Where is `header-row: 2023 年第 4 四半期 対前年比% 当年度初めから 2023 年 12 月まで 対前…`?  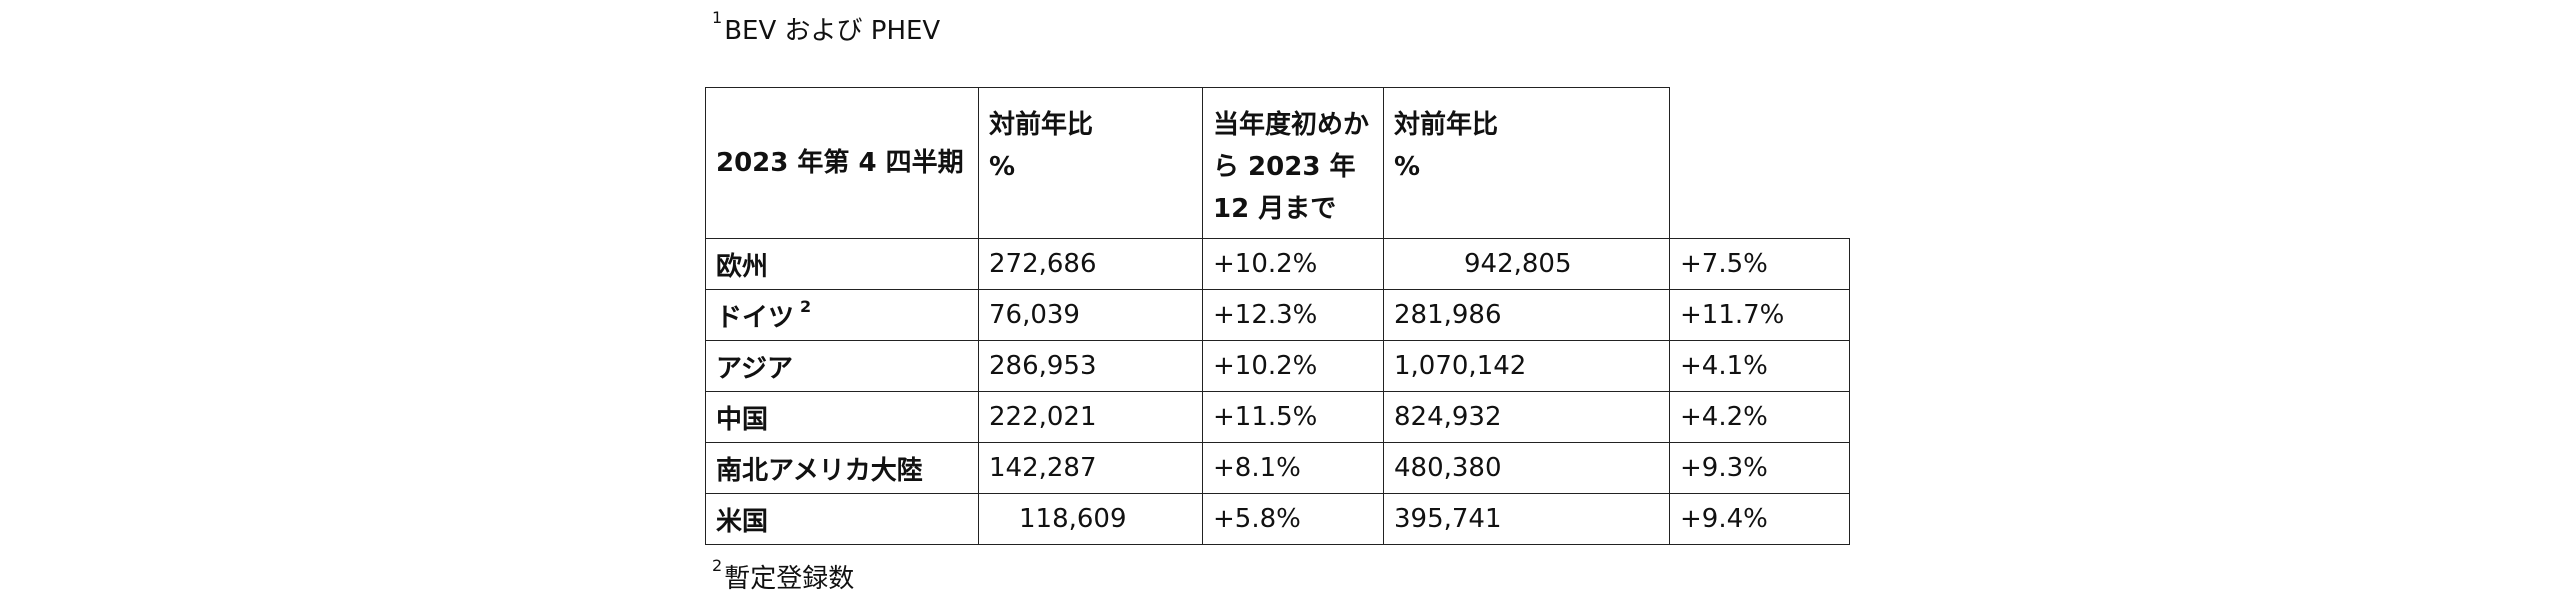
header-row: 2023 年第 4 四半期 対前年比% 当年度初めから 2023 年 12 月まで 対前… is located at coordinates (1277, 163).